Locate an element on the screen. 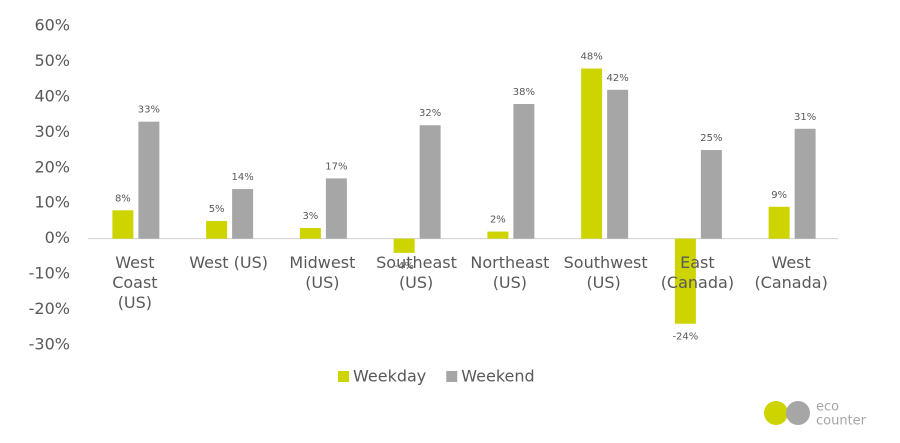 This screenshot has height=443, width=900. x-tick-label: Southeast (US) is located at coordinates (416, 272).